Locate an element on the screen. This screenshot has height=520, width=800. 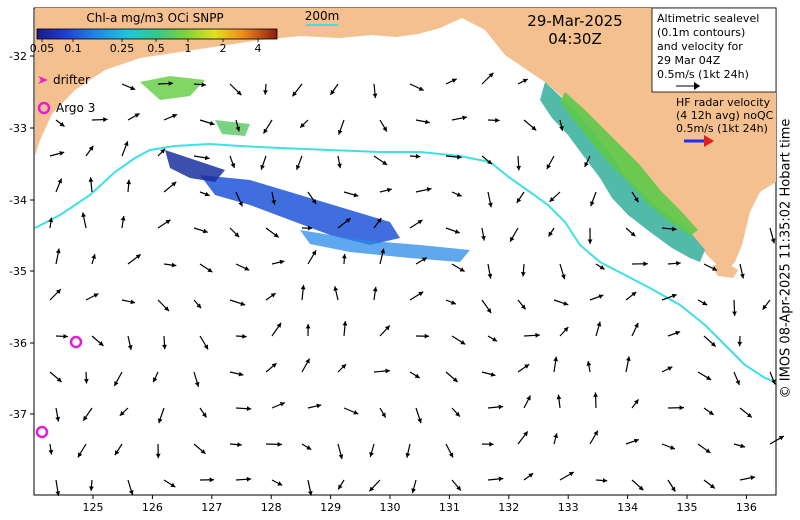
hf-radar-legend-line: 0.5m/s (1kt 24h) is located at coordinates (722, 128).